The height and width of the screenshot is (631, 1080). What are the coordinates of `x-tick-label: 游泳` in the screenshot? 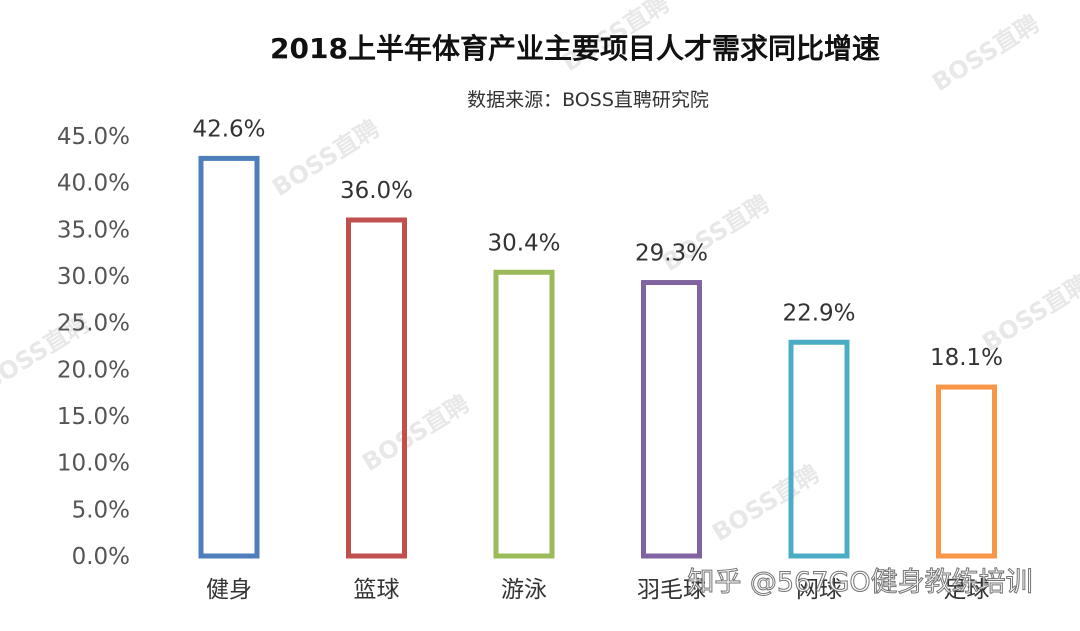 It's located at (524, 590).